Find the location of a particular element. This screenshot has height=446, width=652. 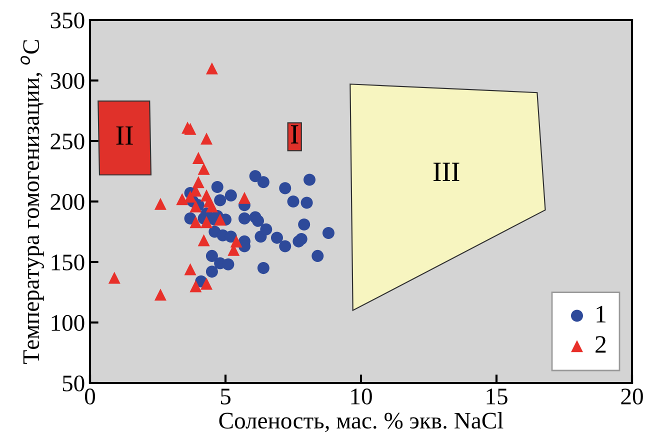

series-label: I is located at coordinates (294, 134).